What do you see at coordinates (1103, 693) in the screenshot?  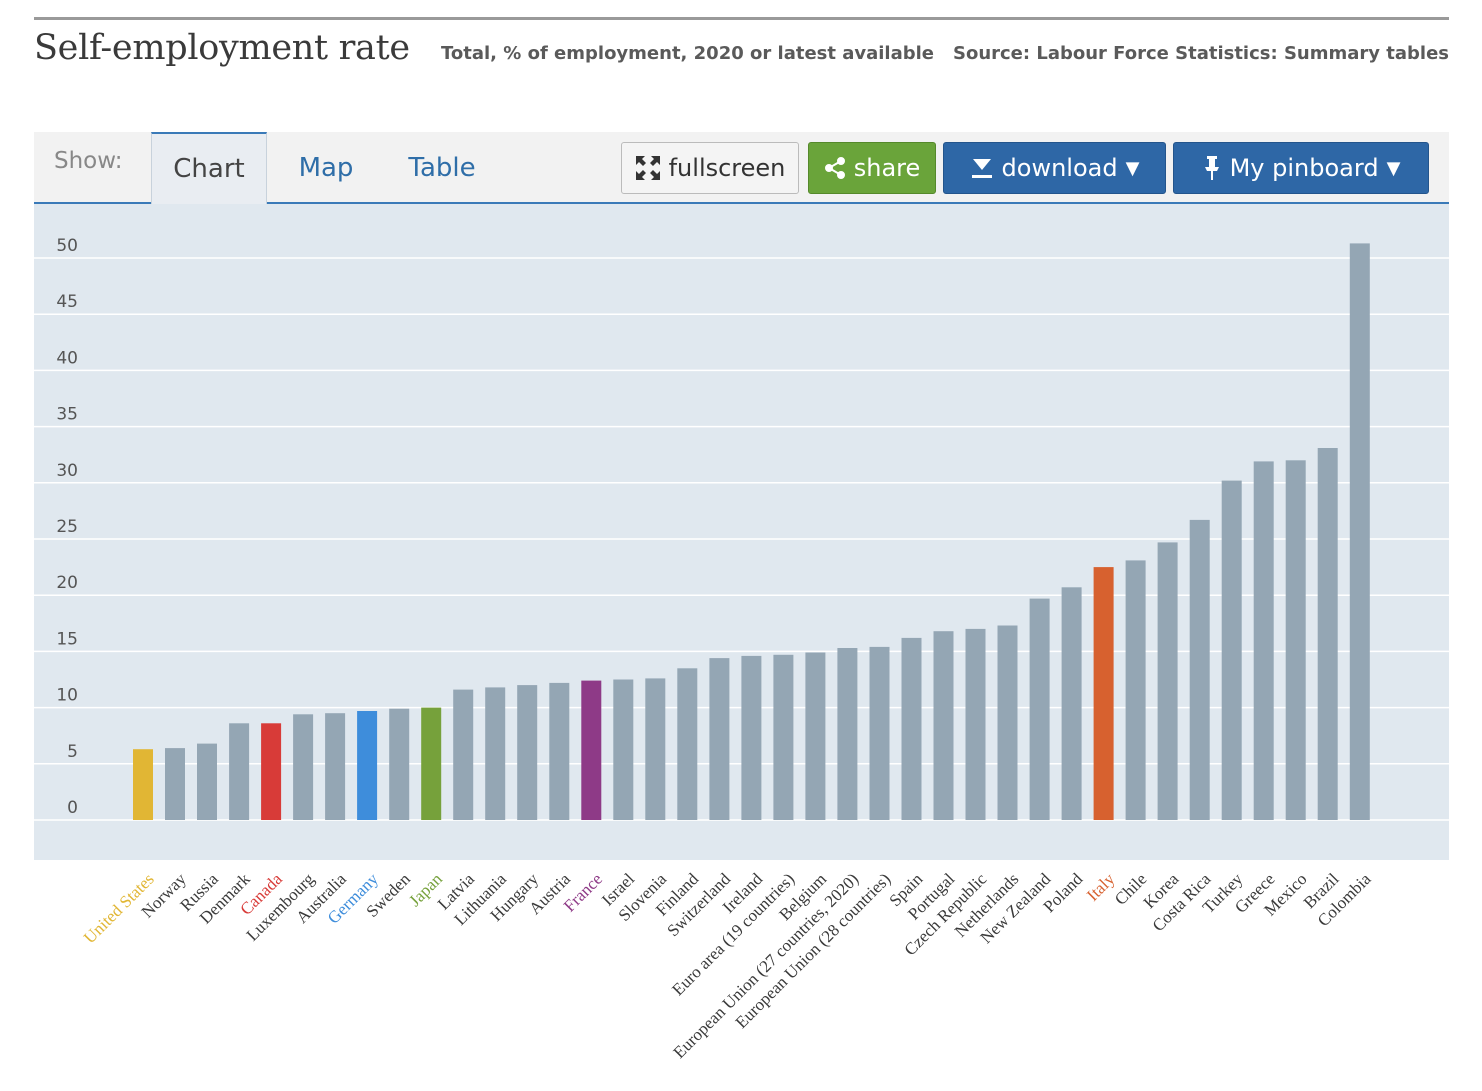 I see `bar-italy` at bounding box center [1103, 693].